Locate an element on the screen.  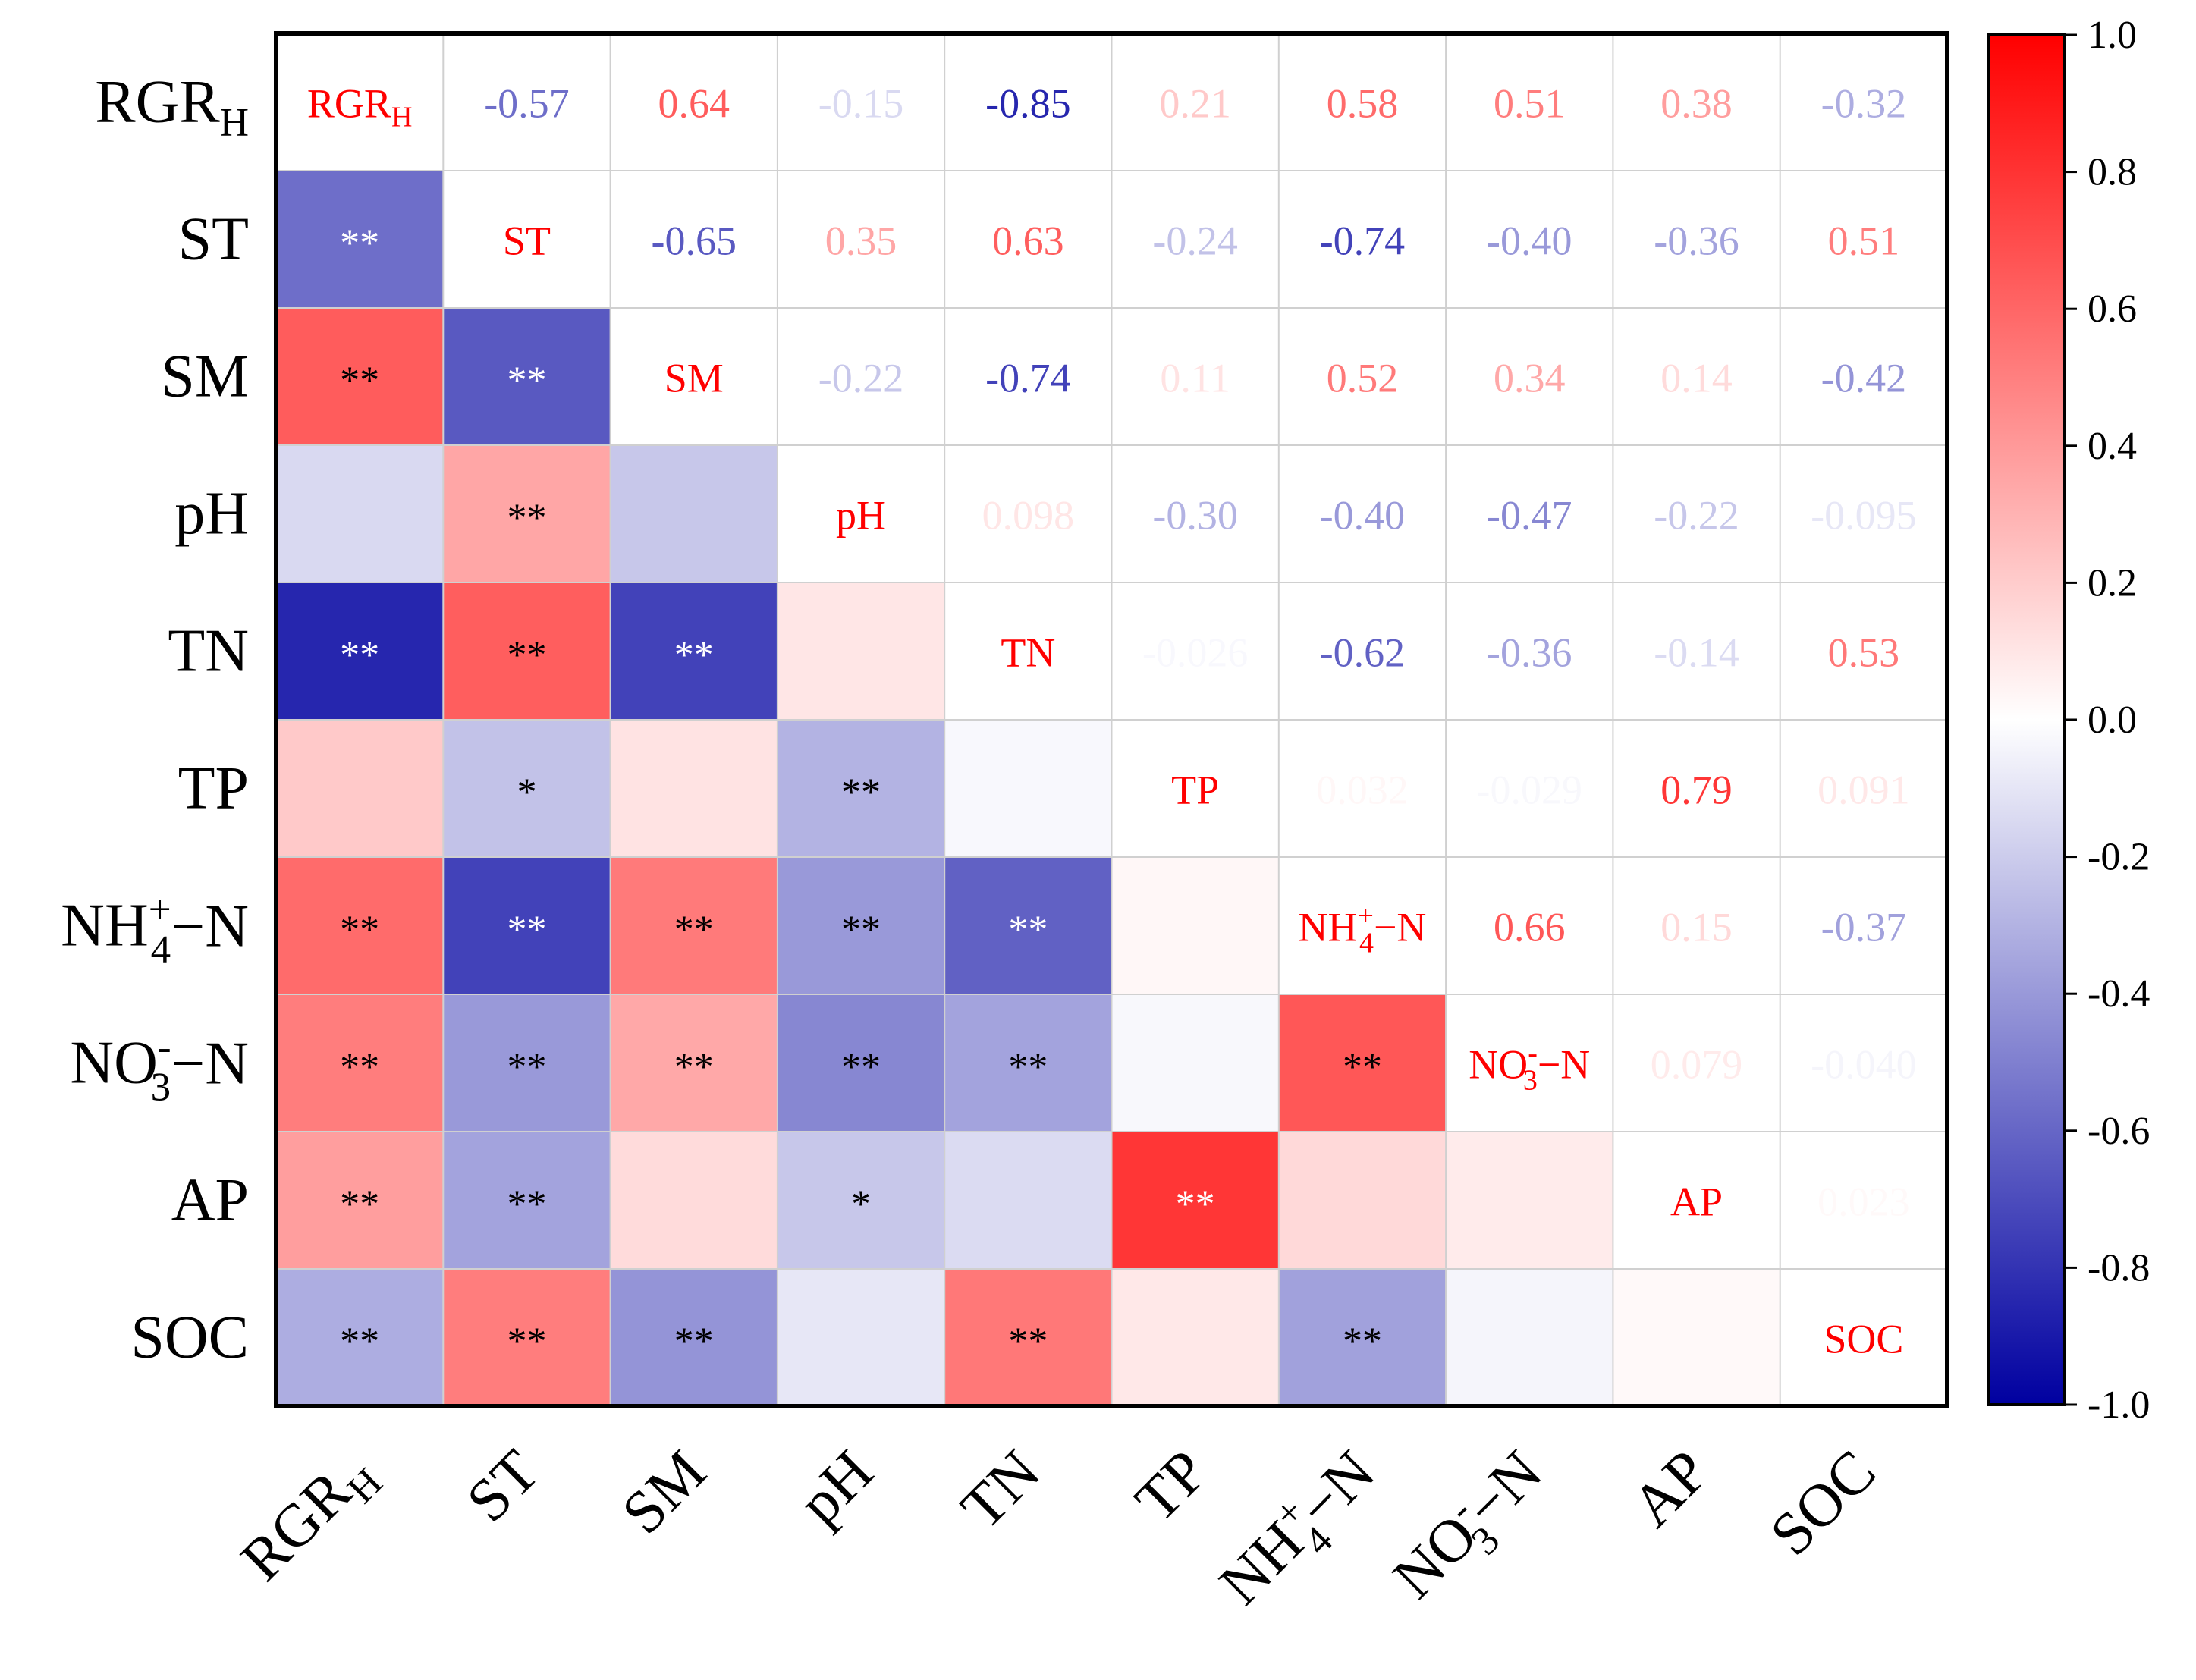
correlation-value: 0.15 is located at coordinates (1696, 927).